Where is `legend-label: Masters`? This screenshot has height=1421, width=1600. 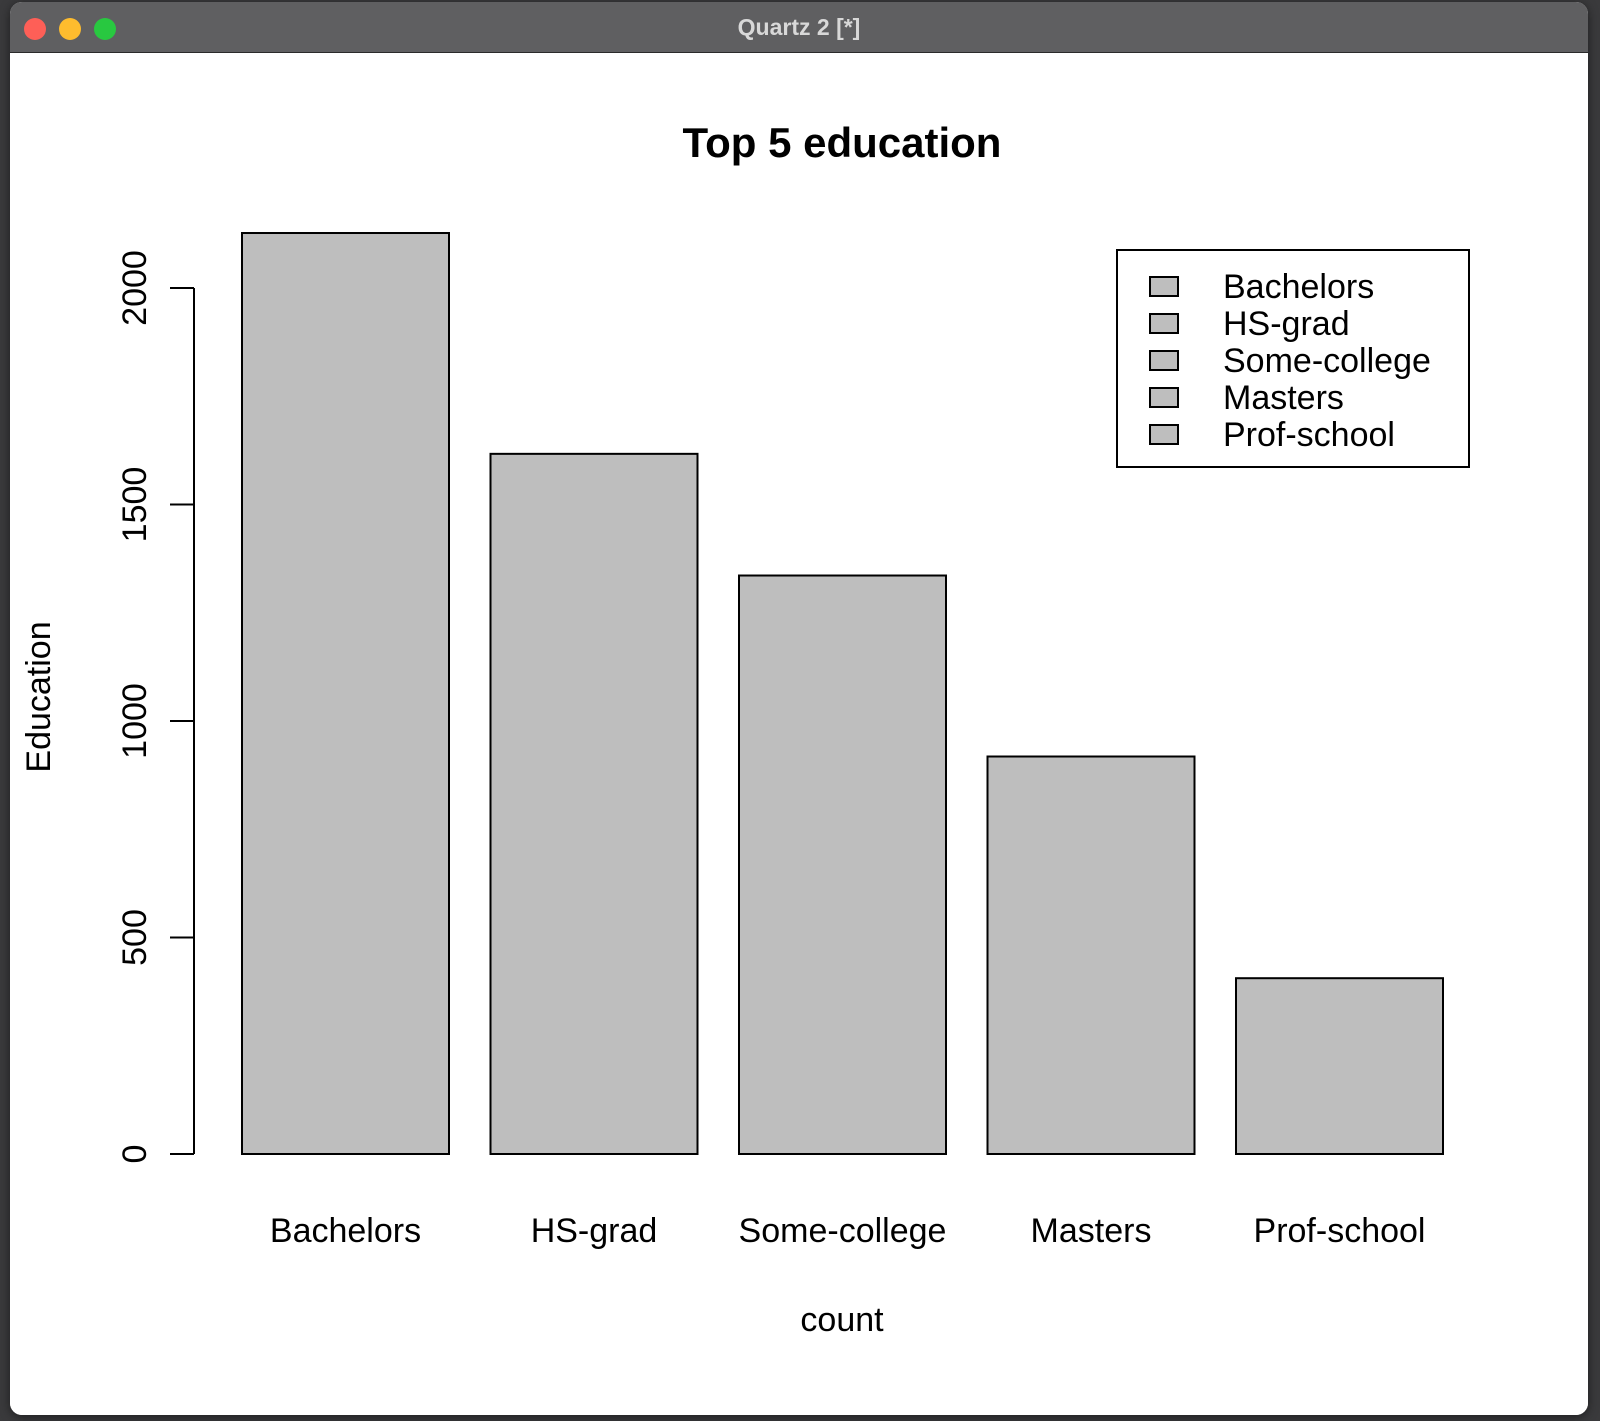
legend-label: Masters is located at coordinates (1283, 398).